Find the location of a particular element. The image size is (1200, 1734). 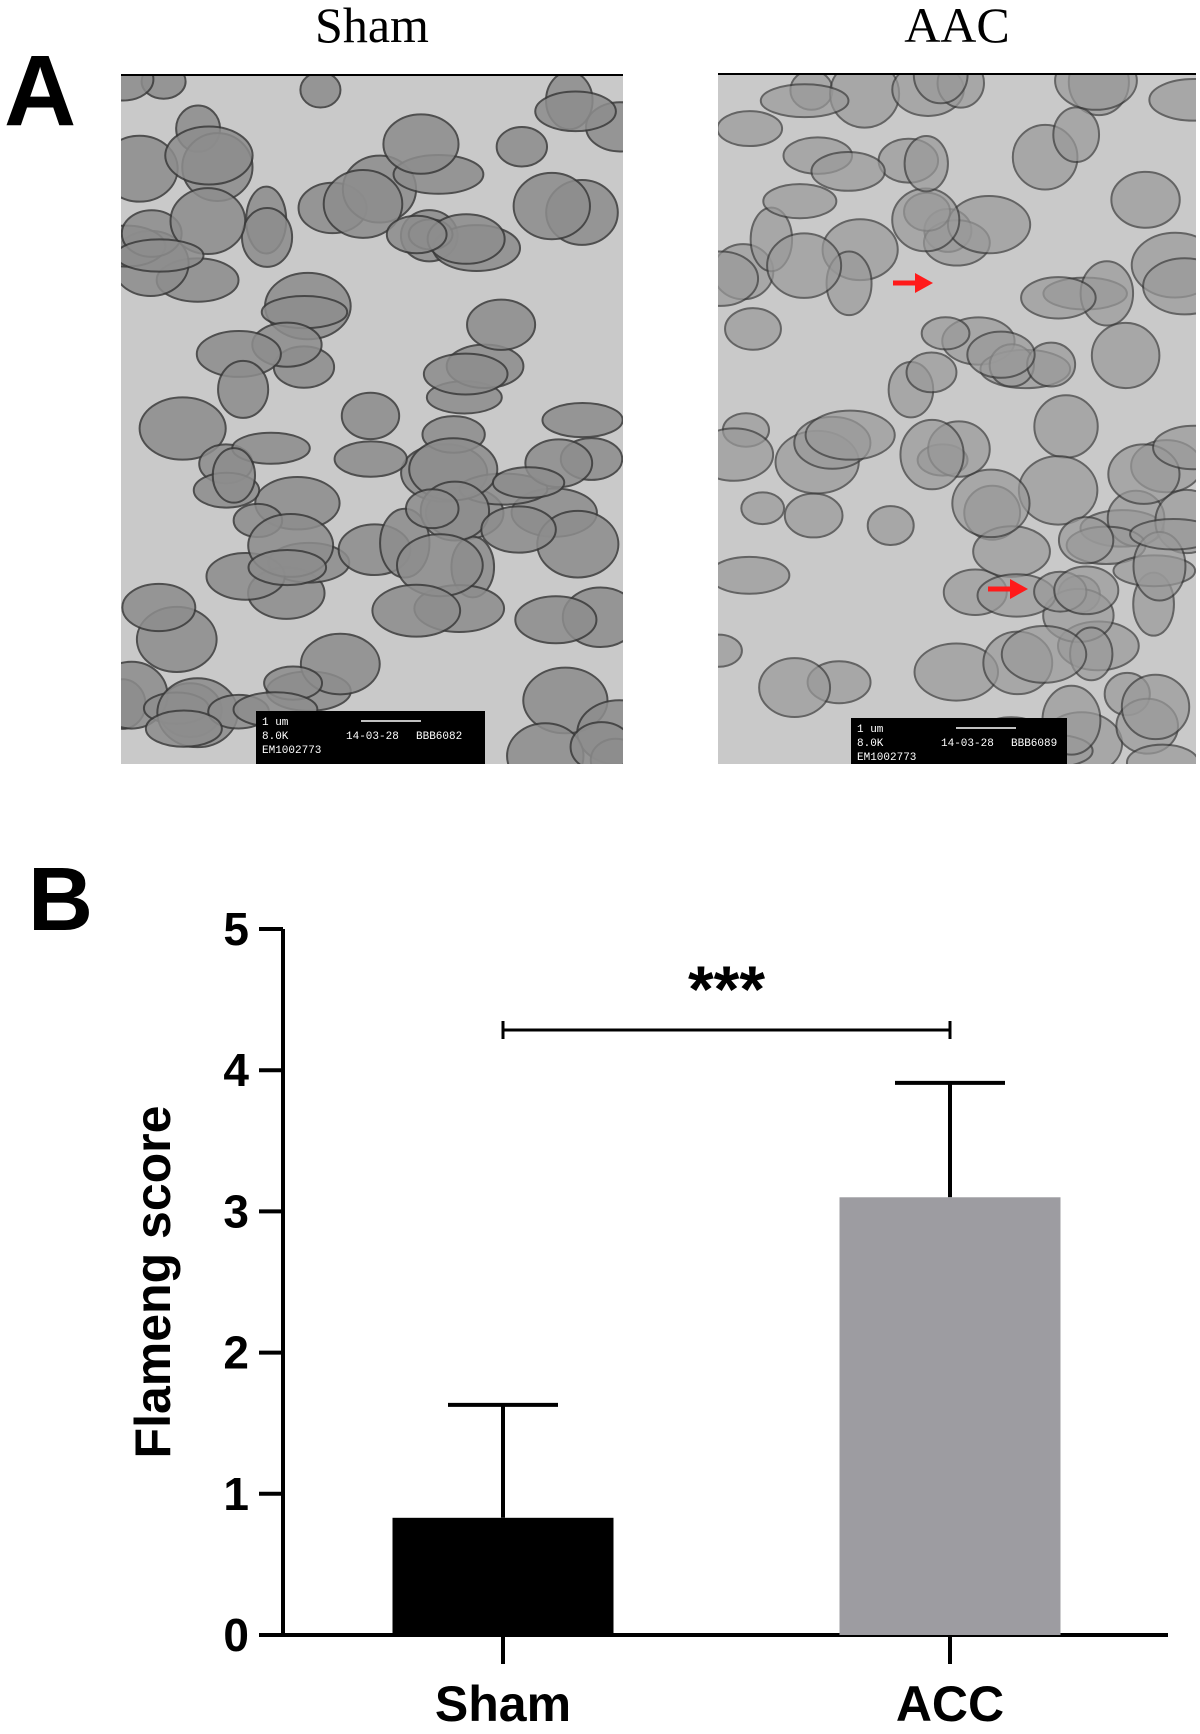

scale-bar-text: BBB6082 is located at coordinates (439, 737).